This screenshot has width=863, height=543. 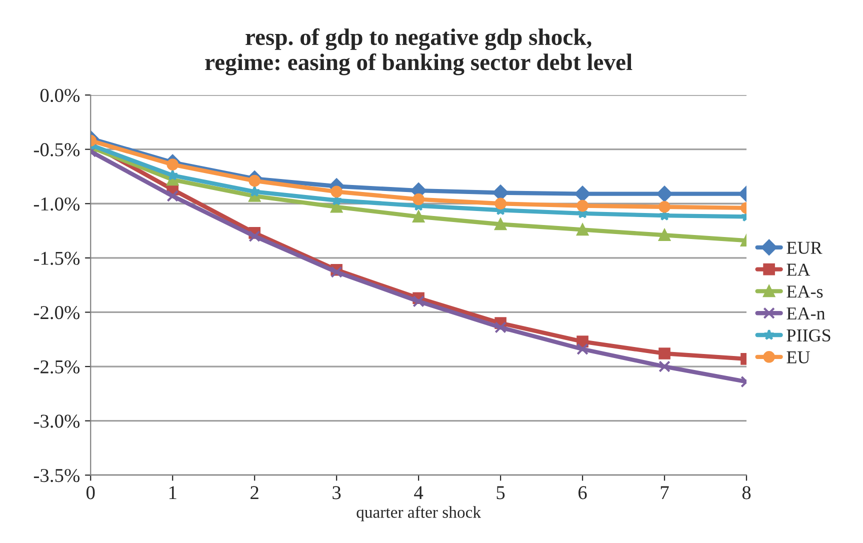 What do you see at coordinates (254, 493) in the screenshot?
I see `x-tick-label: 2` at bounding box center [254, 493].